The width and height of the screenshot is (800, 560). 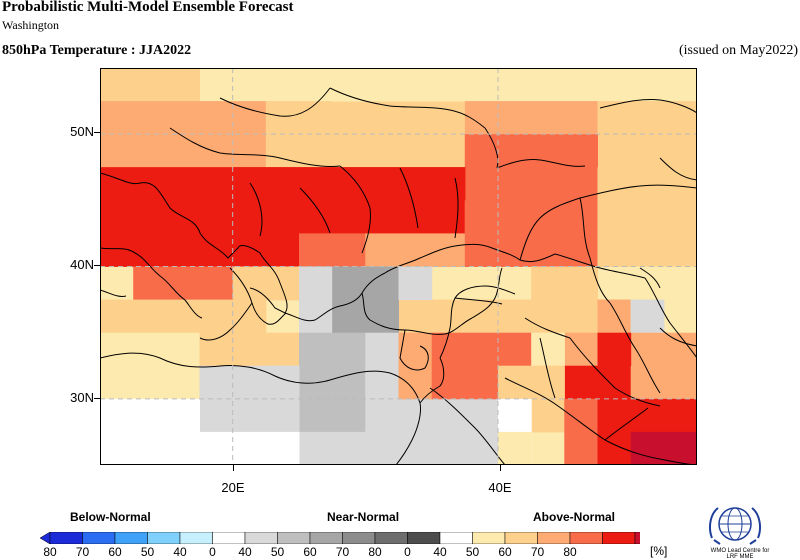 I want to click on wmo-logo-line1: WMO Lead Centre for, so click(x=740, y=551).